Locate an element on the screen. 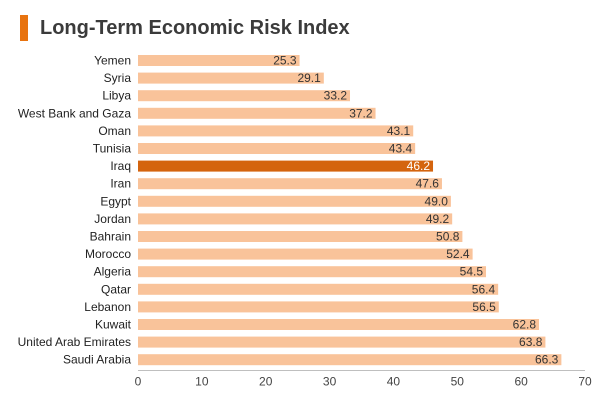 The image size is (610, 400). bar-oman is located at coordinates (276, 131).